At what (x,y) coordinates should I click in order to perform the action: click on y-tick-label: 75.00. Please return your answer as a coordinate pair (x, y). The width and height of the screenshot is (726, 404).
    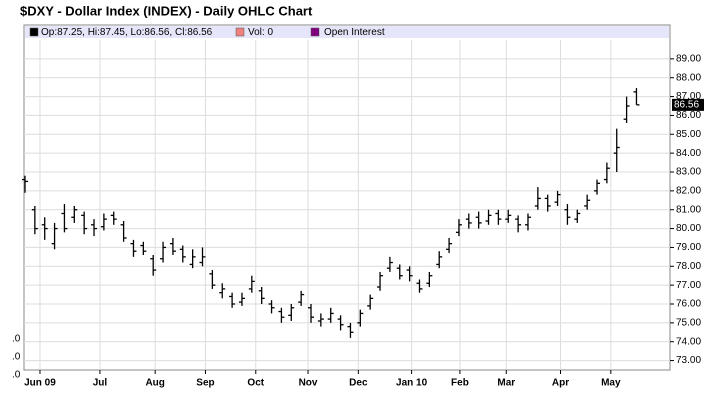
    Looking at the image, I should click on (688, 322).